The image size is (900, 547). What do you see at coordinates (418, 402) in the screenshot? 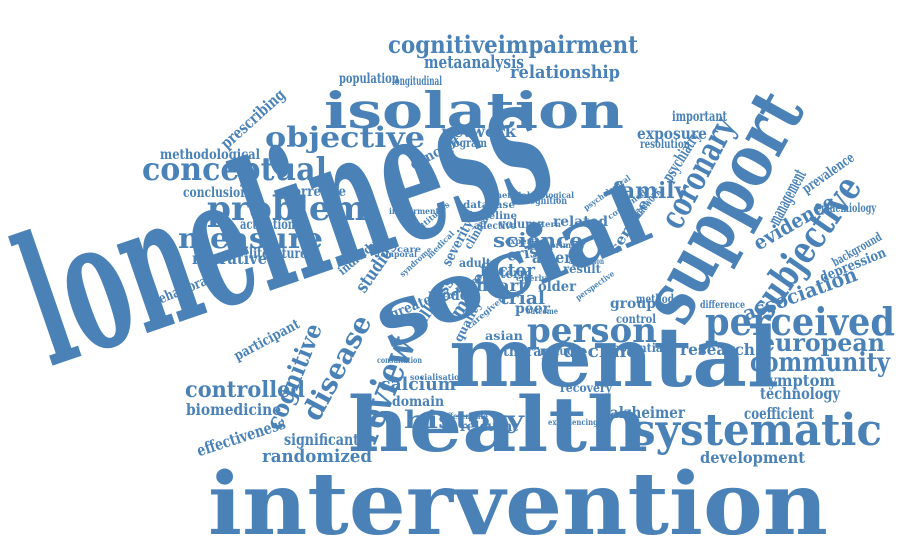
I see `word-domain: domain` at bounding box center [418, 402].